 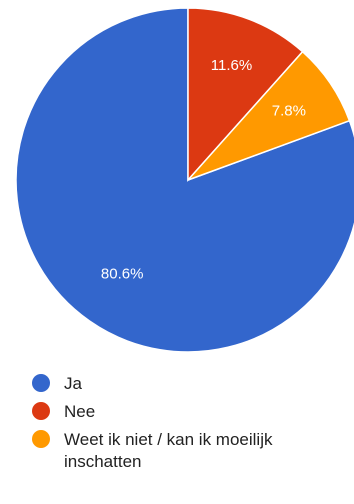 What do you see at coordinates (41, 439) in the screenshot?
I see `legend-swatch-weet-ik-niet` at bounding box center [41, 439].